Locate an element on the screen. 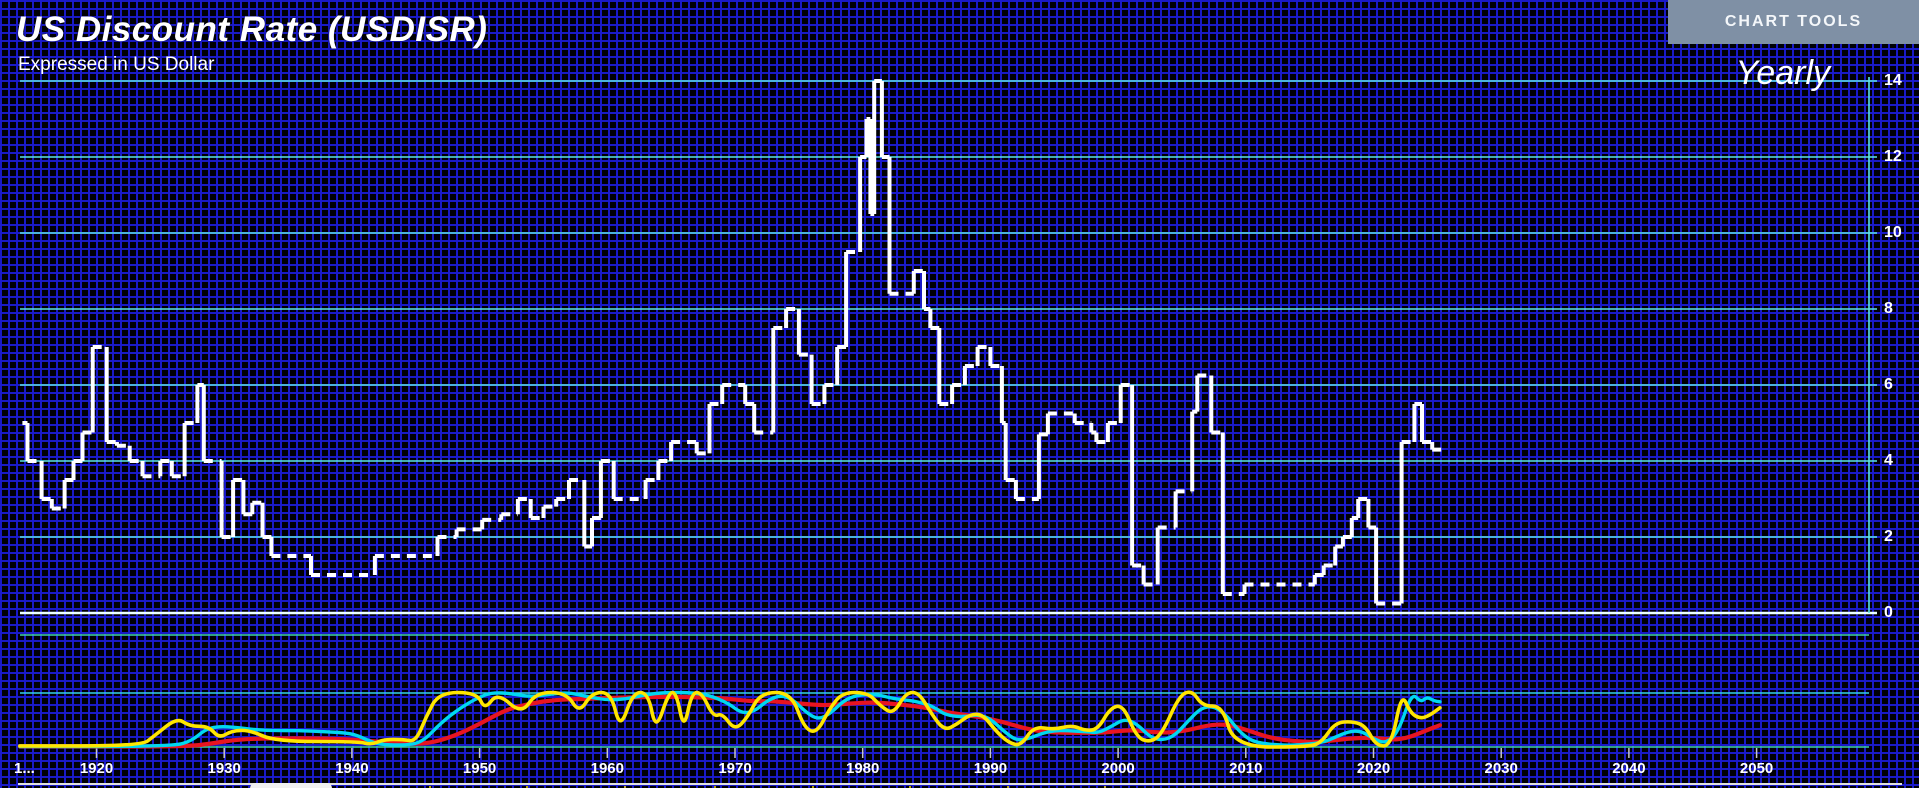 The width and height of the screenshot is (1919, 788). chart-tools-button: CHART TOOLS is located at coordinates (1793, 22).